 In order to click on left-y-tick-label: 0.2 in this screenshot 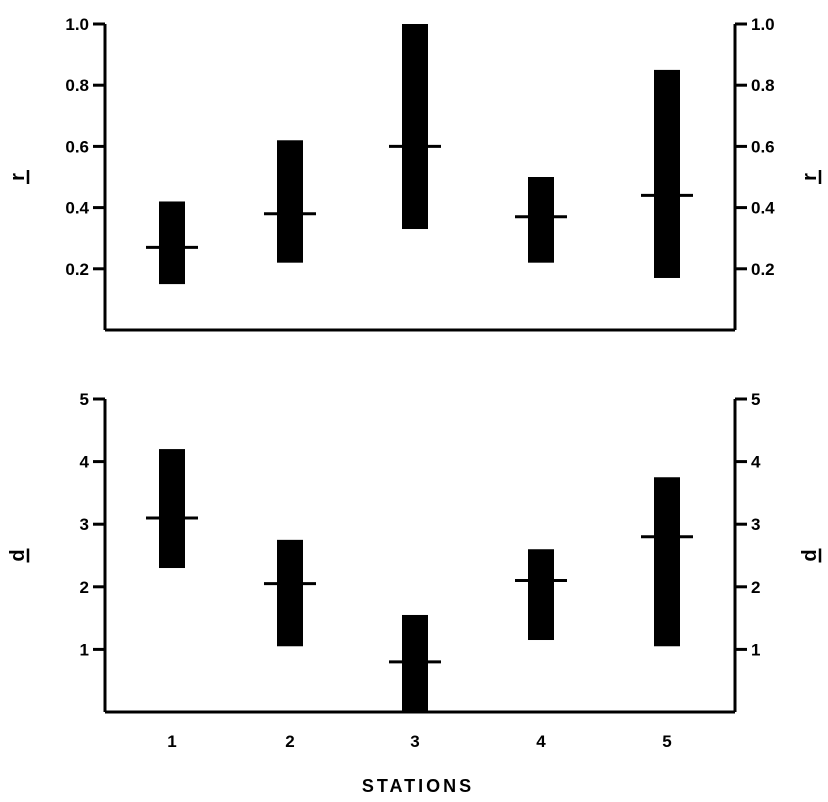, I will do `click(77, 269)`.